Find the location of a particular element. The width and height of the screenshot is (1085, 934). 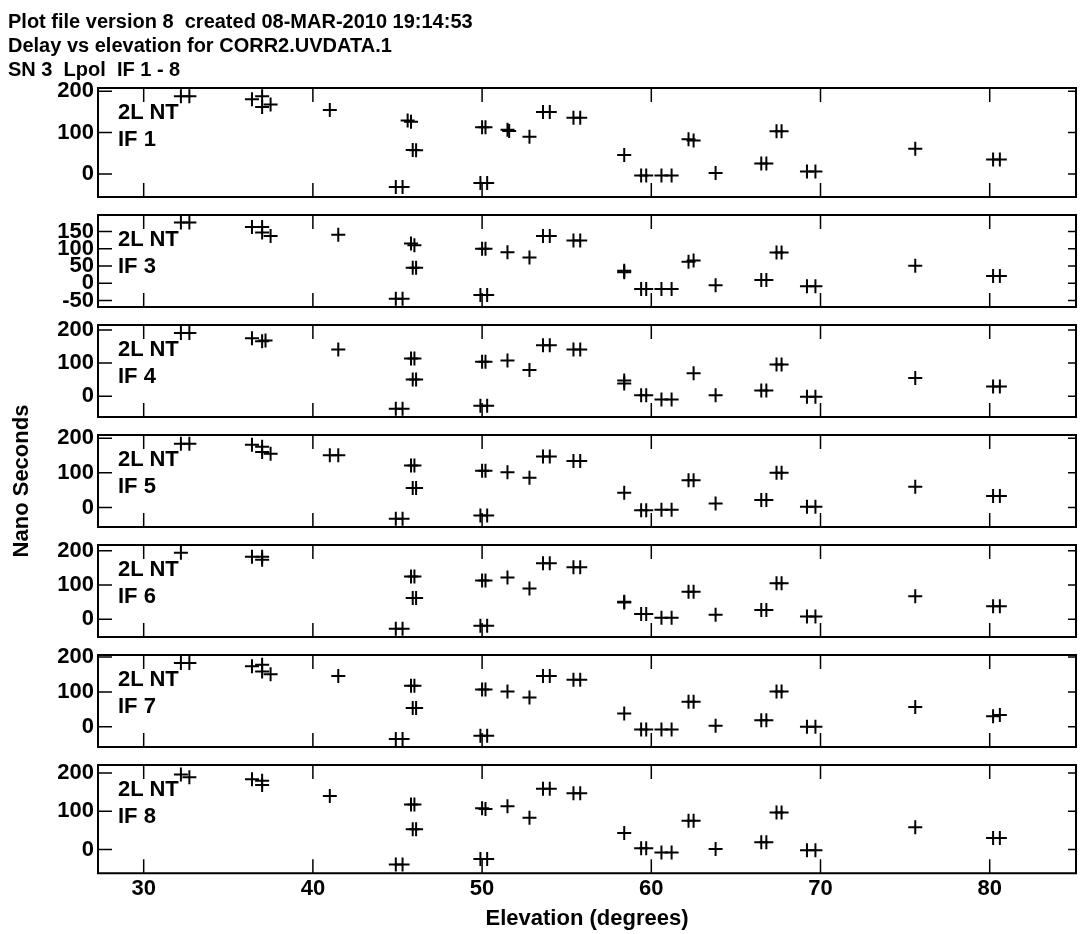

annotation: IF 3 is located at coordinates (137, 266).